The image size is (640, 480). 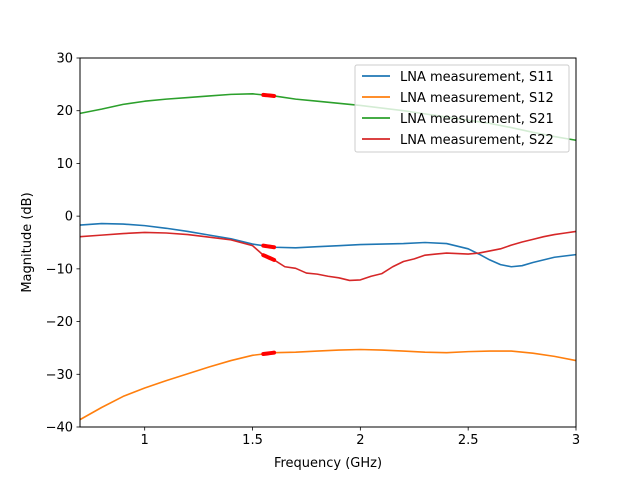 I want to click on x-axis: 1 1.5 2 2.5 3, so click(x=360, y=437).